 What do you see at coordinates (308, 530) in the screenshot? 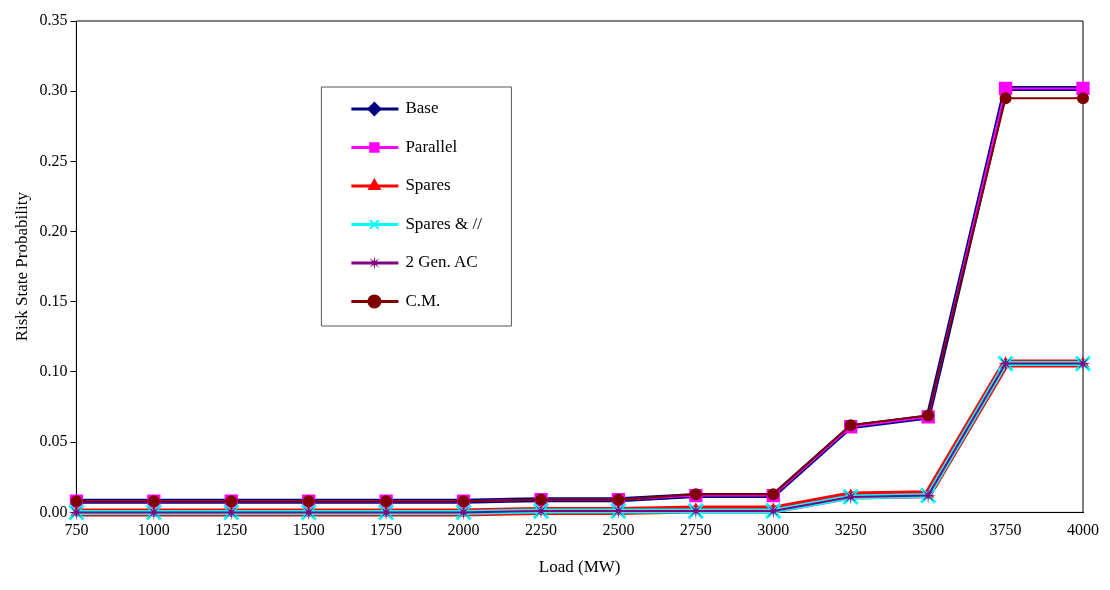
I see `x-tick-label: 1500` at bounding box center [308, 530].